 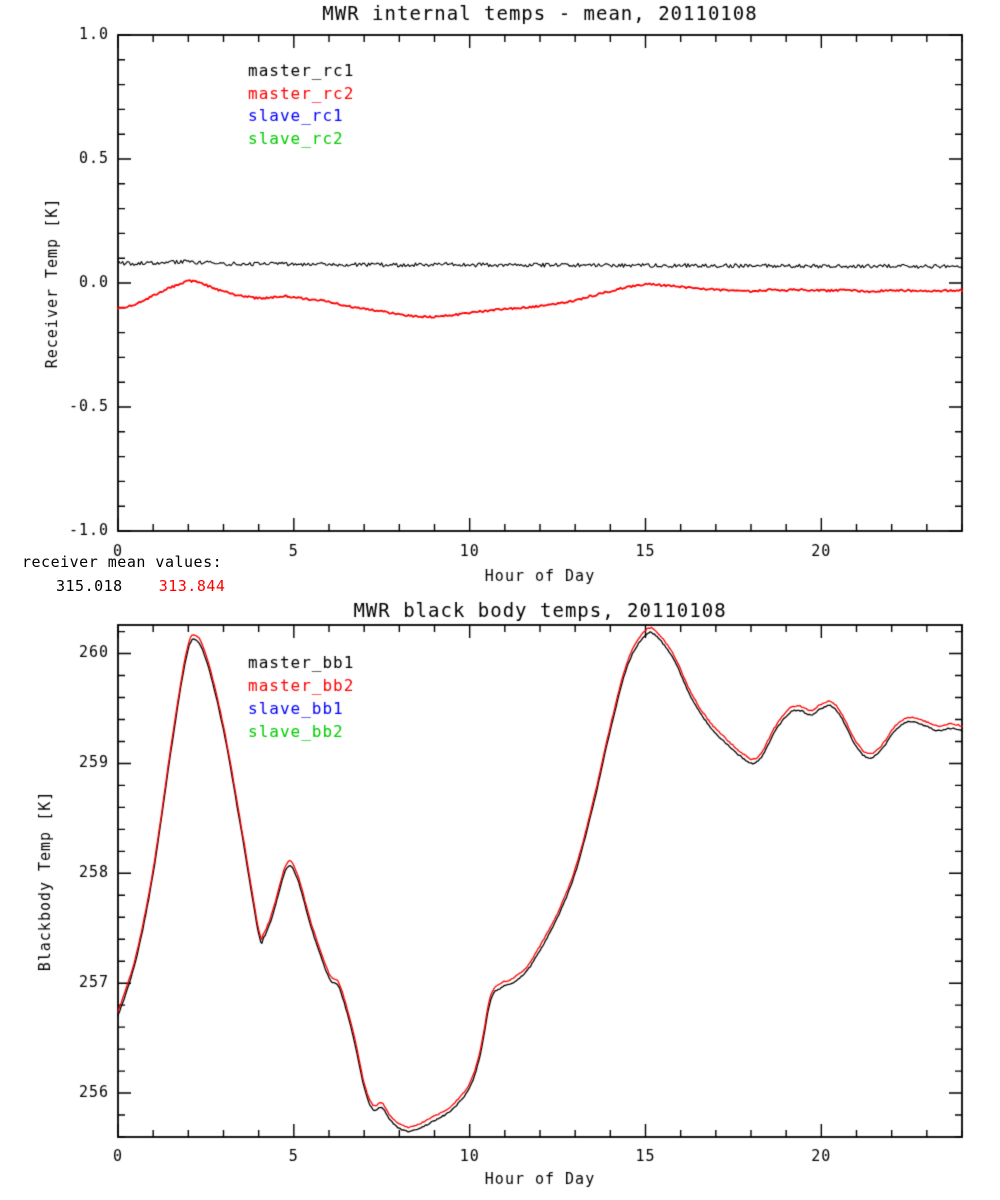 I want to click on receiver-mean-values-row: 315.018 313.844, so click(x=123, y=586).